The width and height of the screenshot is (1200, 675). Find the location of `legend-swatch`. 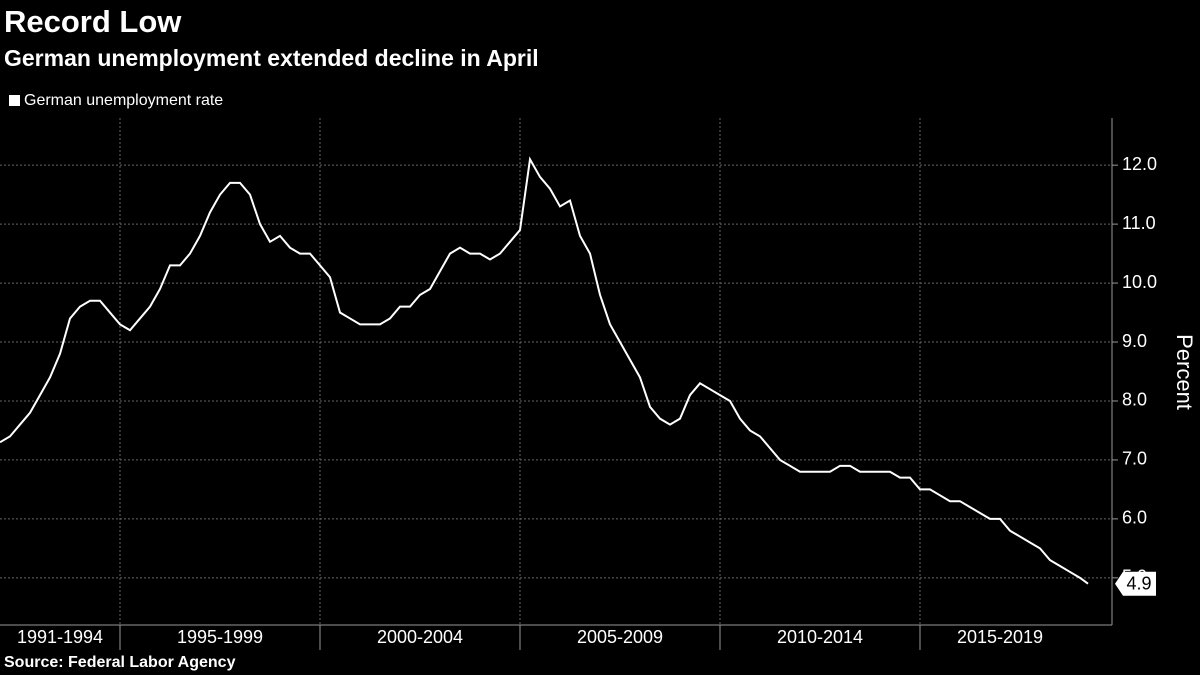

legend-swatch is located at coordinates (14, 100).